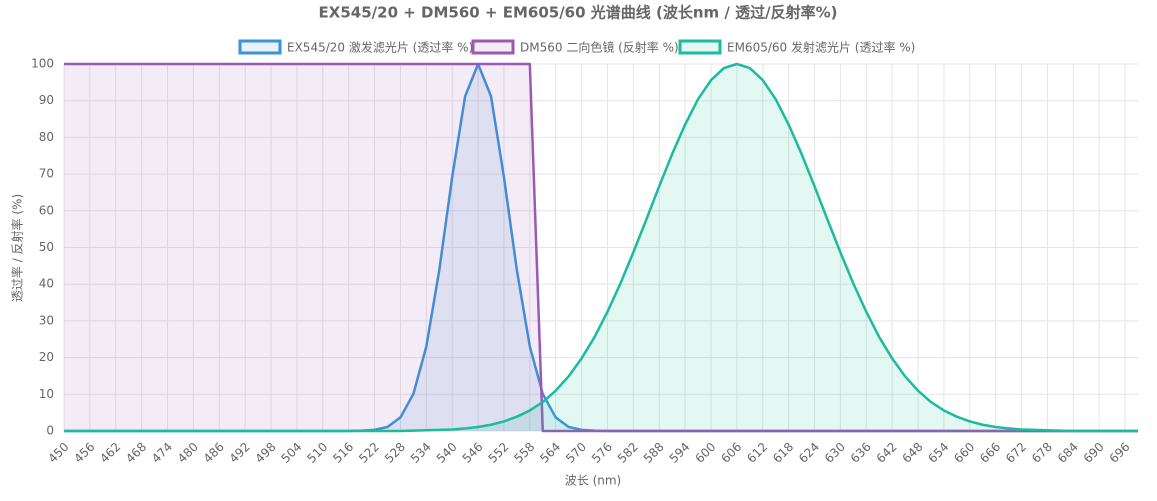 The width and height of the screenshot is (1157, 501). What do you see at coordinates (343, 453) in the screenshot?
I see `x-tick-label: 516` at bounding box center [343, 453].